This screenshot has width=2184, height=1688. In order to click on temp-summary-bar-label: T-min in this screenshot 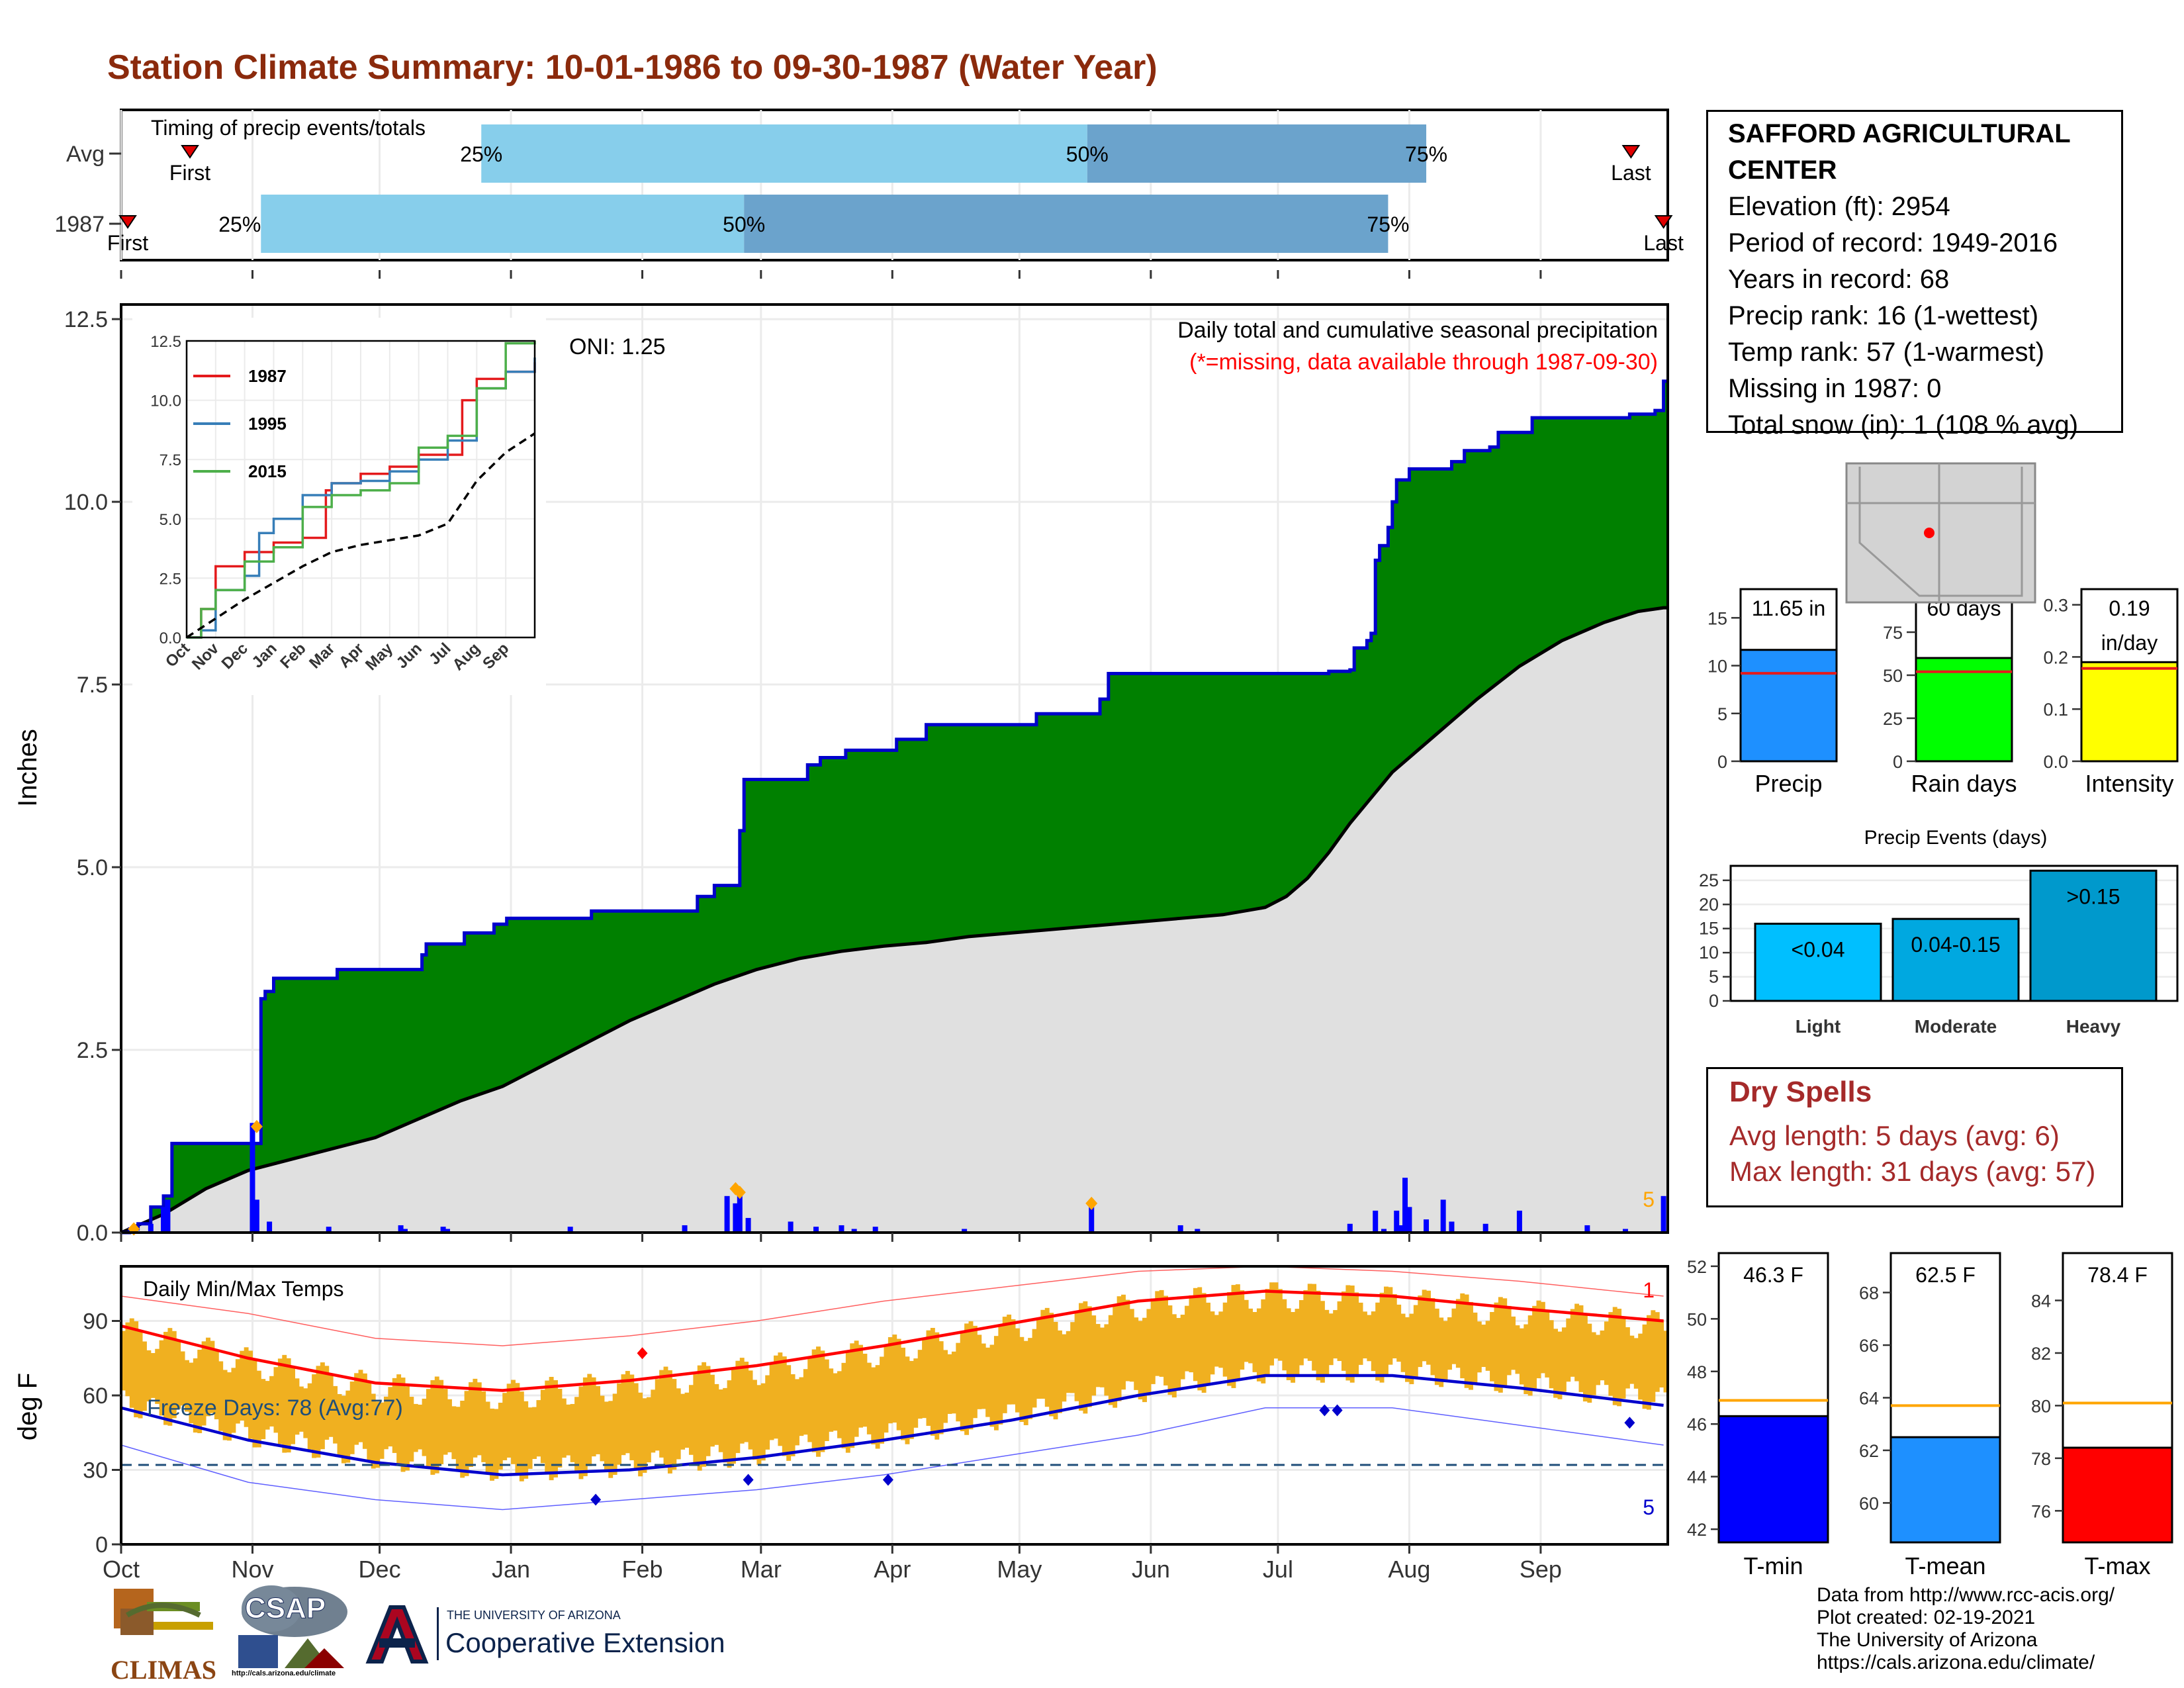, I will do `click(1773, 1565)`.